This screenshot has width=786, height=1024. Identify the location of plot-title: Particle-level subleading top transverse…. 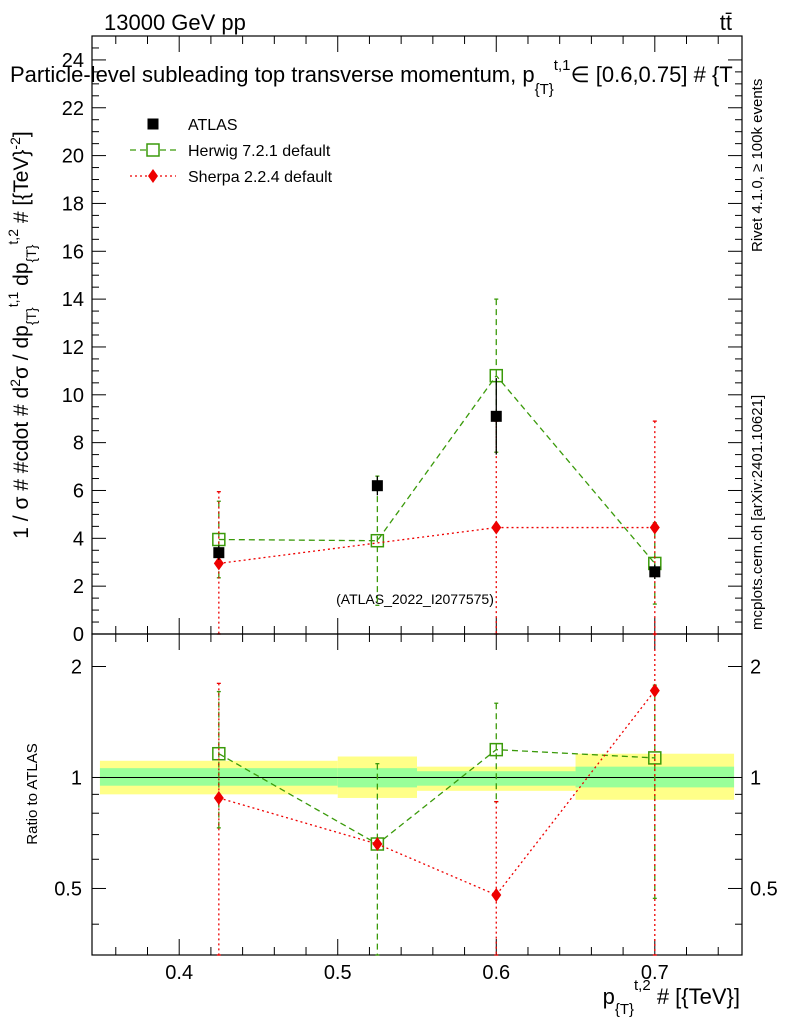
(371, 77).